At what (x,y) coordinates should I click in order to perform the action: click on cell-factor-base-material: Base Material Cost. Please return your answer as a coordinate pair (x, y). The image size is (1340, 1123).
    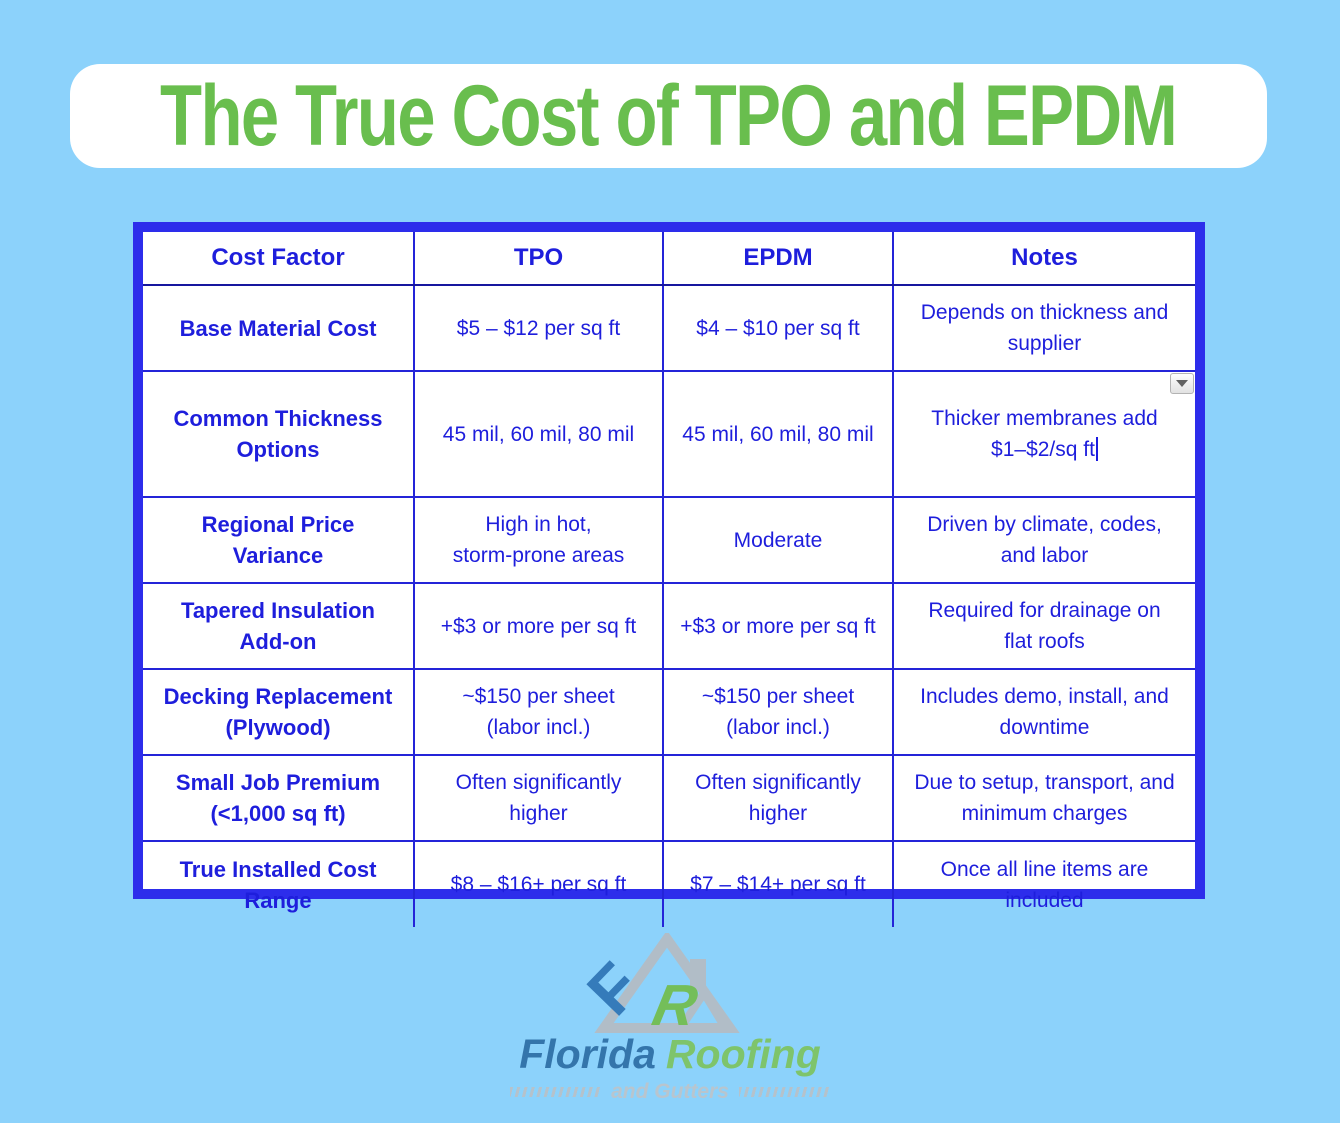
    Looking at the image, I should click on (279, 328).